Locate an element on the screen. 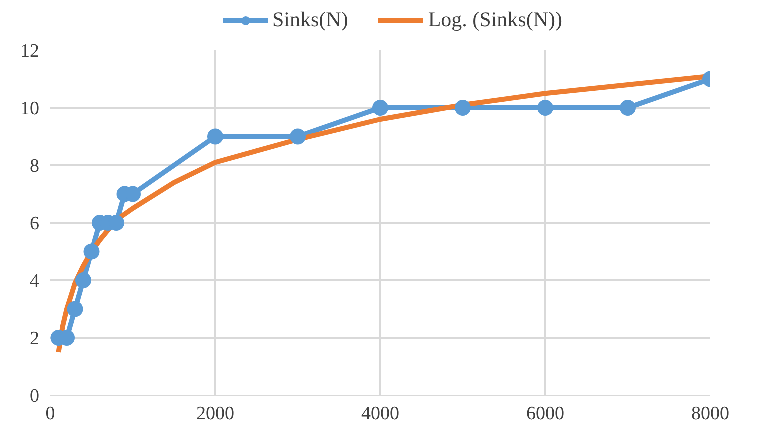 Image resolution: width=760 pixels, height=434 pixels. y-tick-label: 6 is located at coordinates (35, 224).